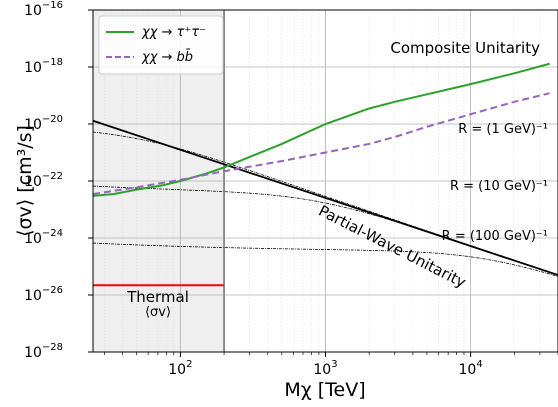  I want to click on legend-label-bb: χχ → bb̄, so click(167, 57).